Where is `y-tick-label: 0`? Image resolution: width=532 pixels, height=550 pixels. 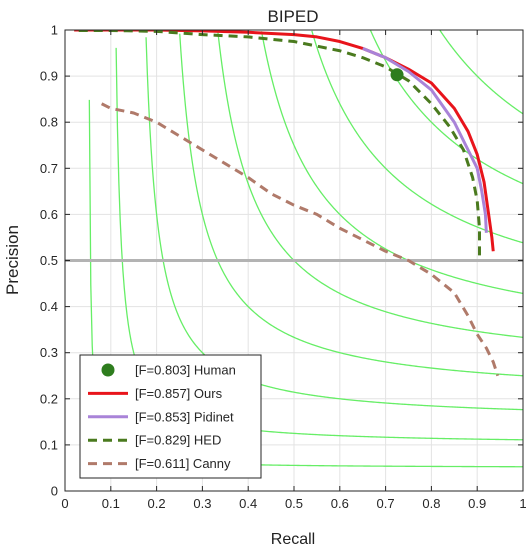 y-tick-label: 0 is located at coordinates (54, 491).